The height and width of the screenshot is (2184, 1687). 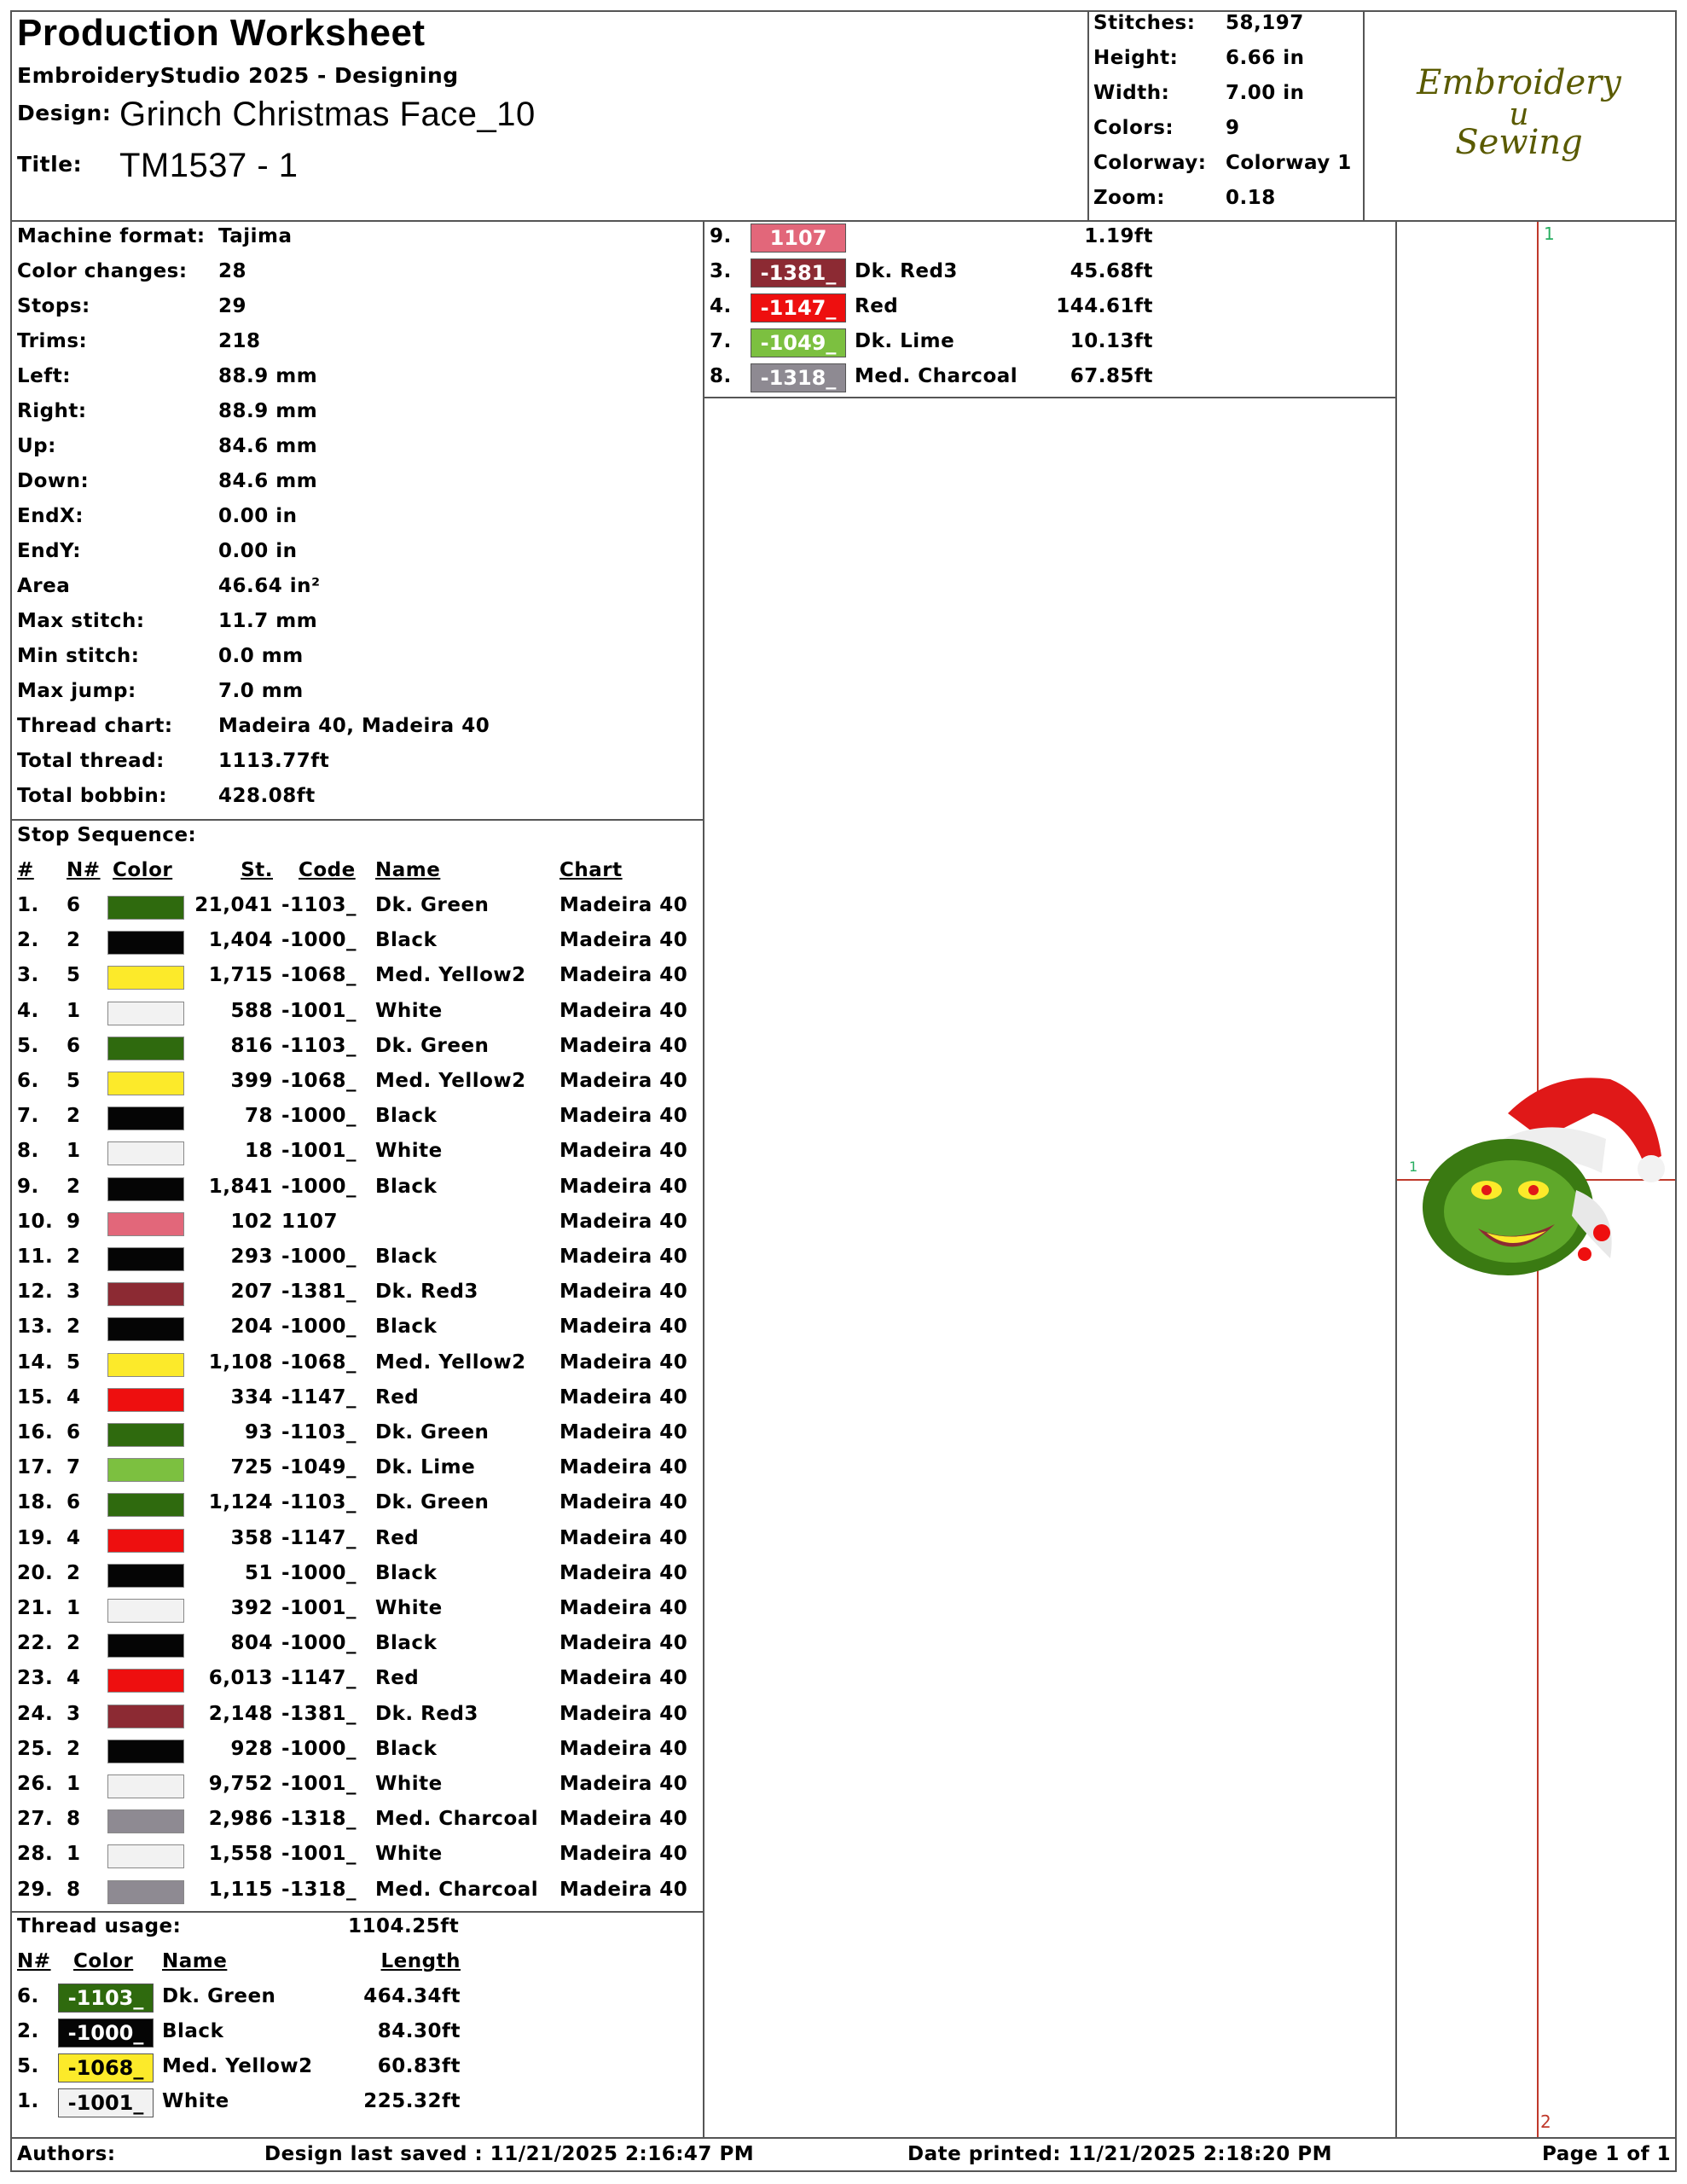 I want to click on design-value: Grinch Christmas Face_10, so click(x=327, y=115).